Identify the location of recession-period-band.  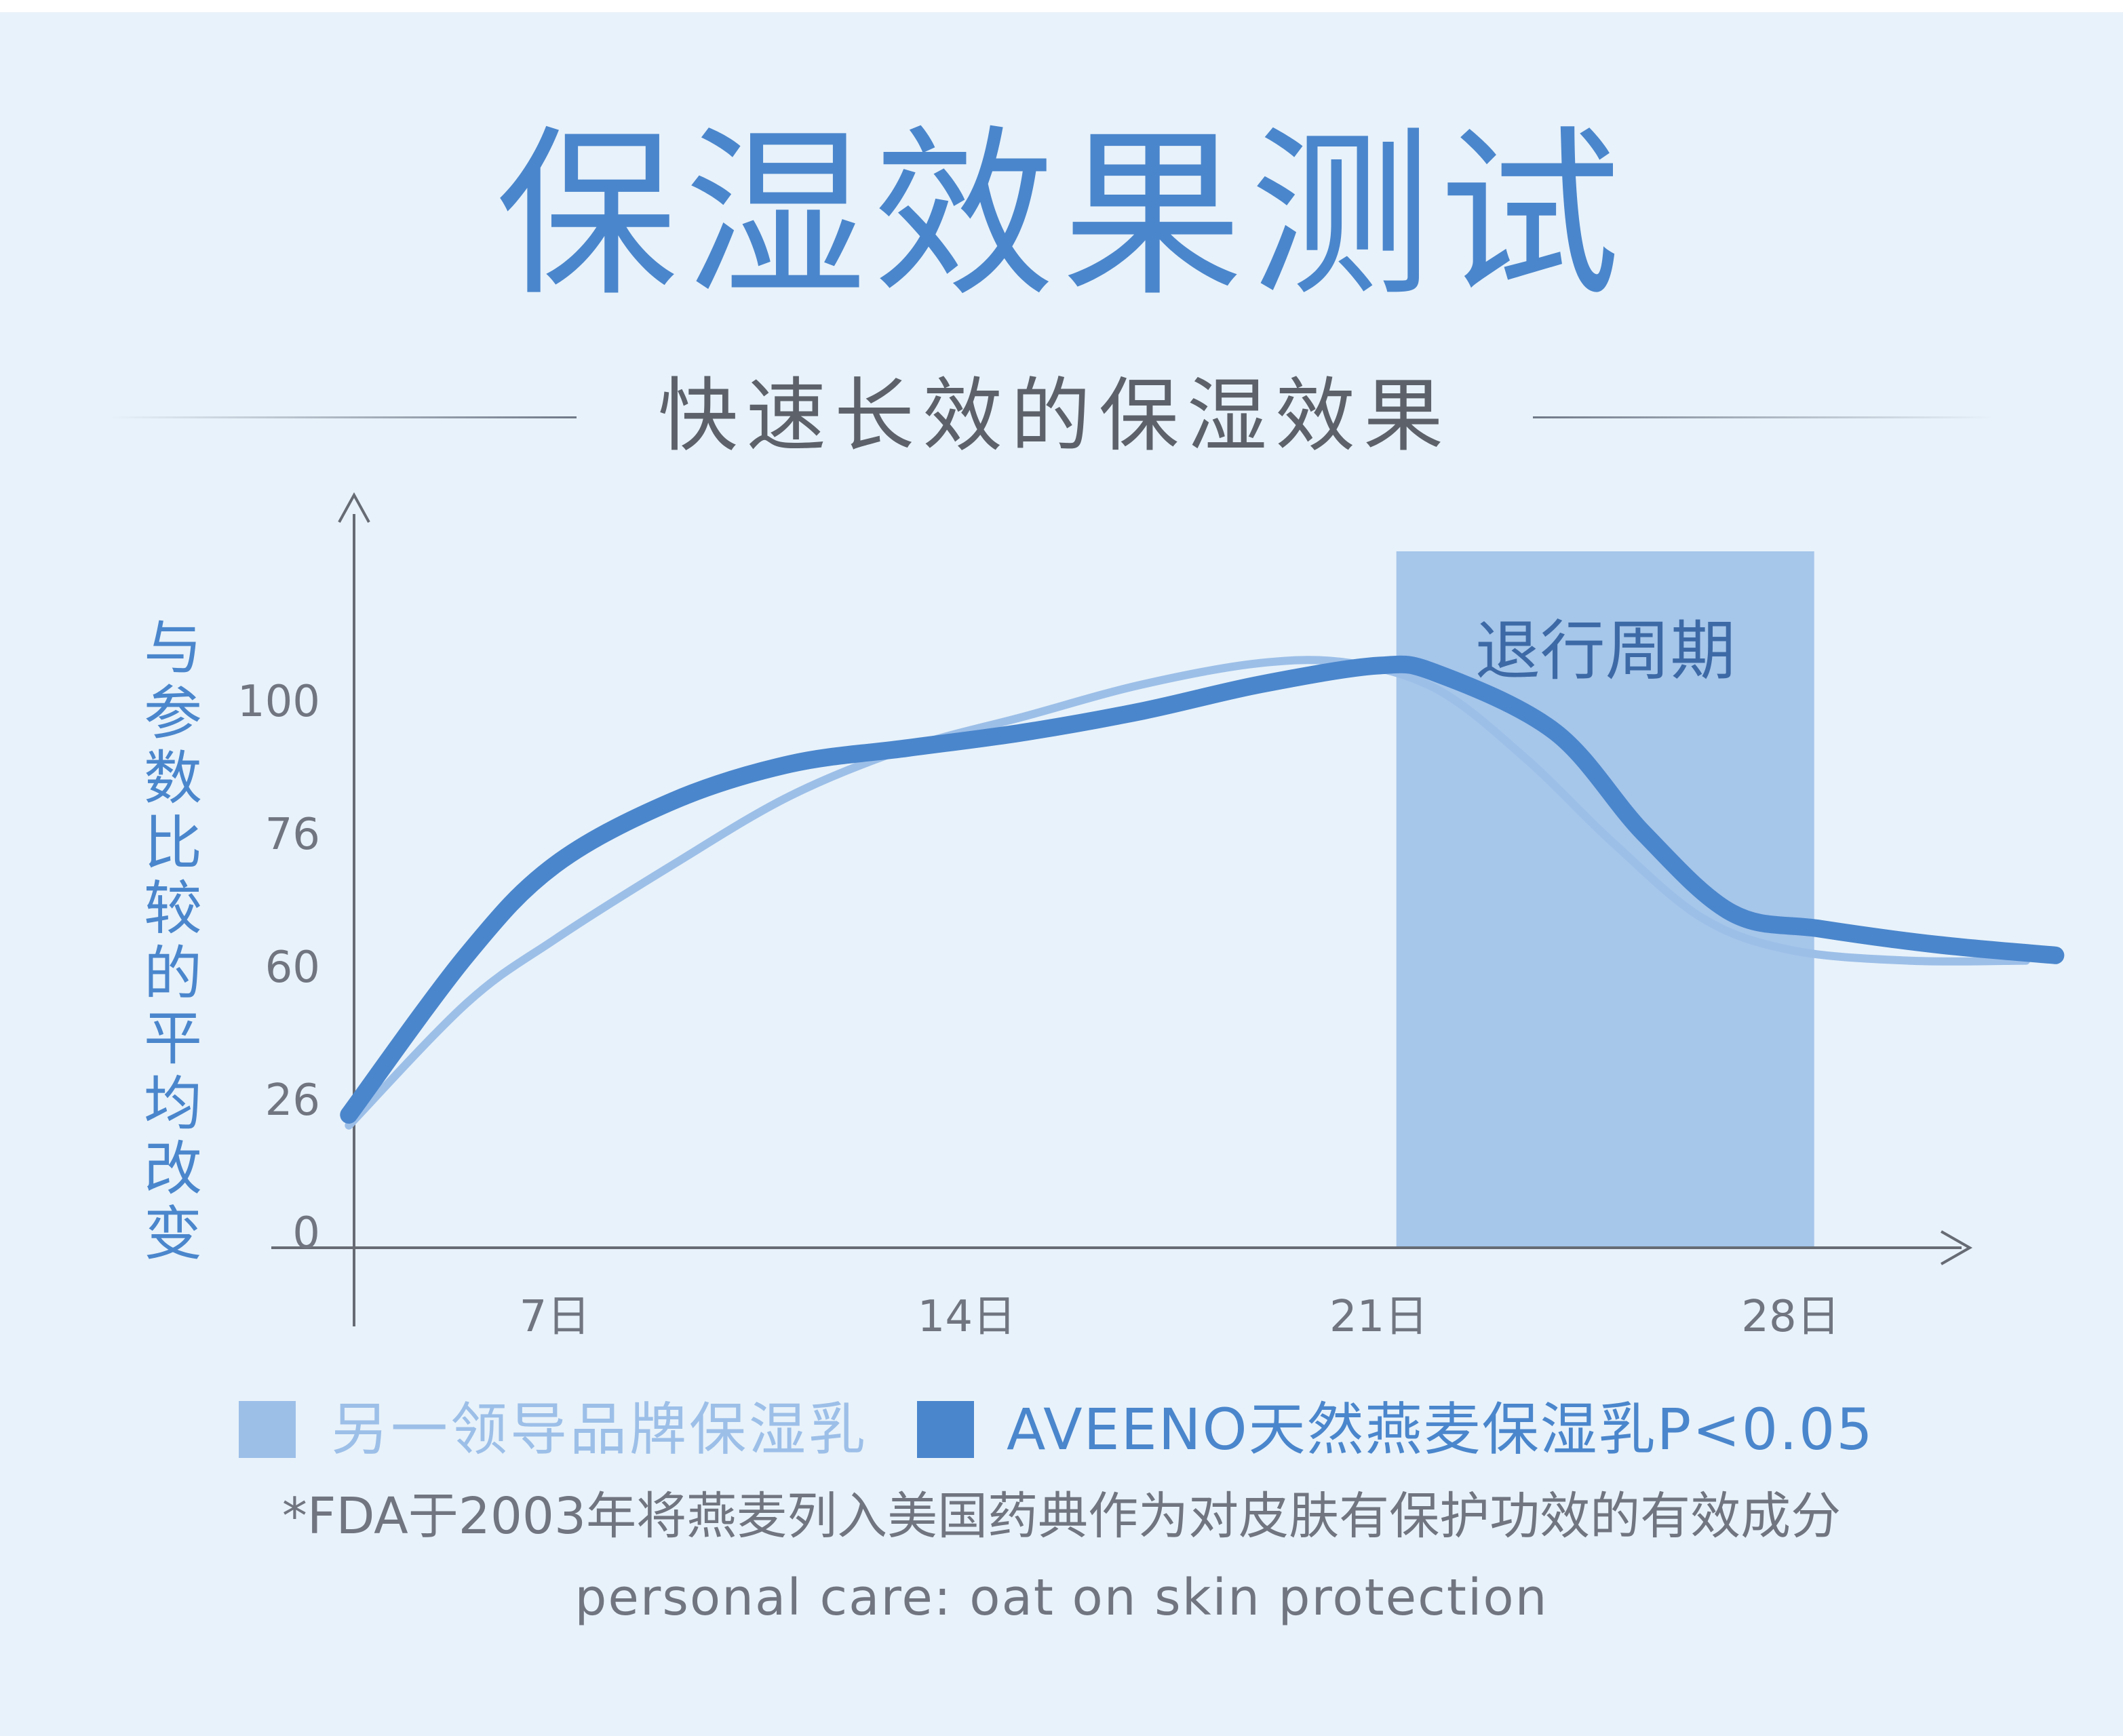
(1605, 899).